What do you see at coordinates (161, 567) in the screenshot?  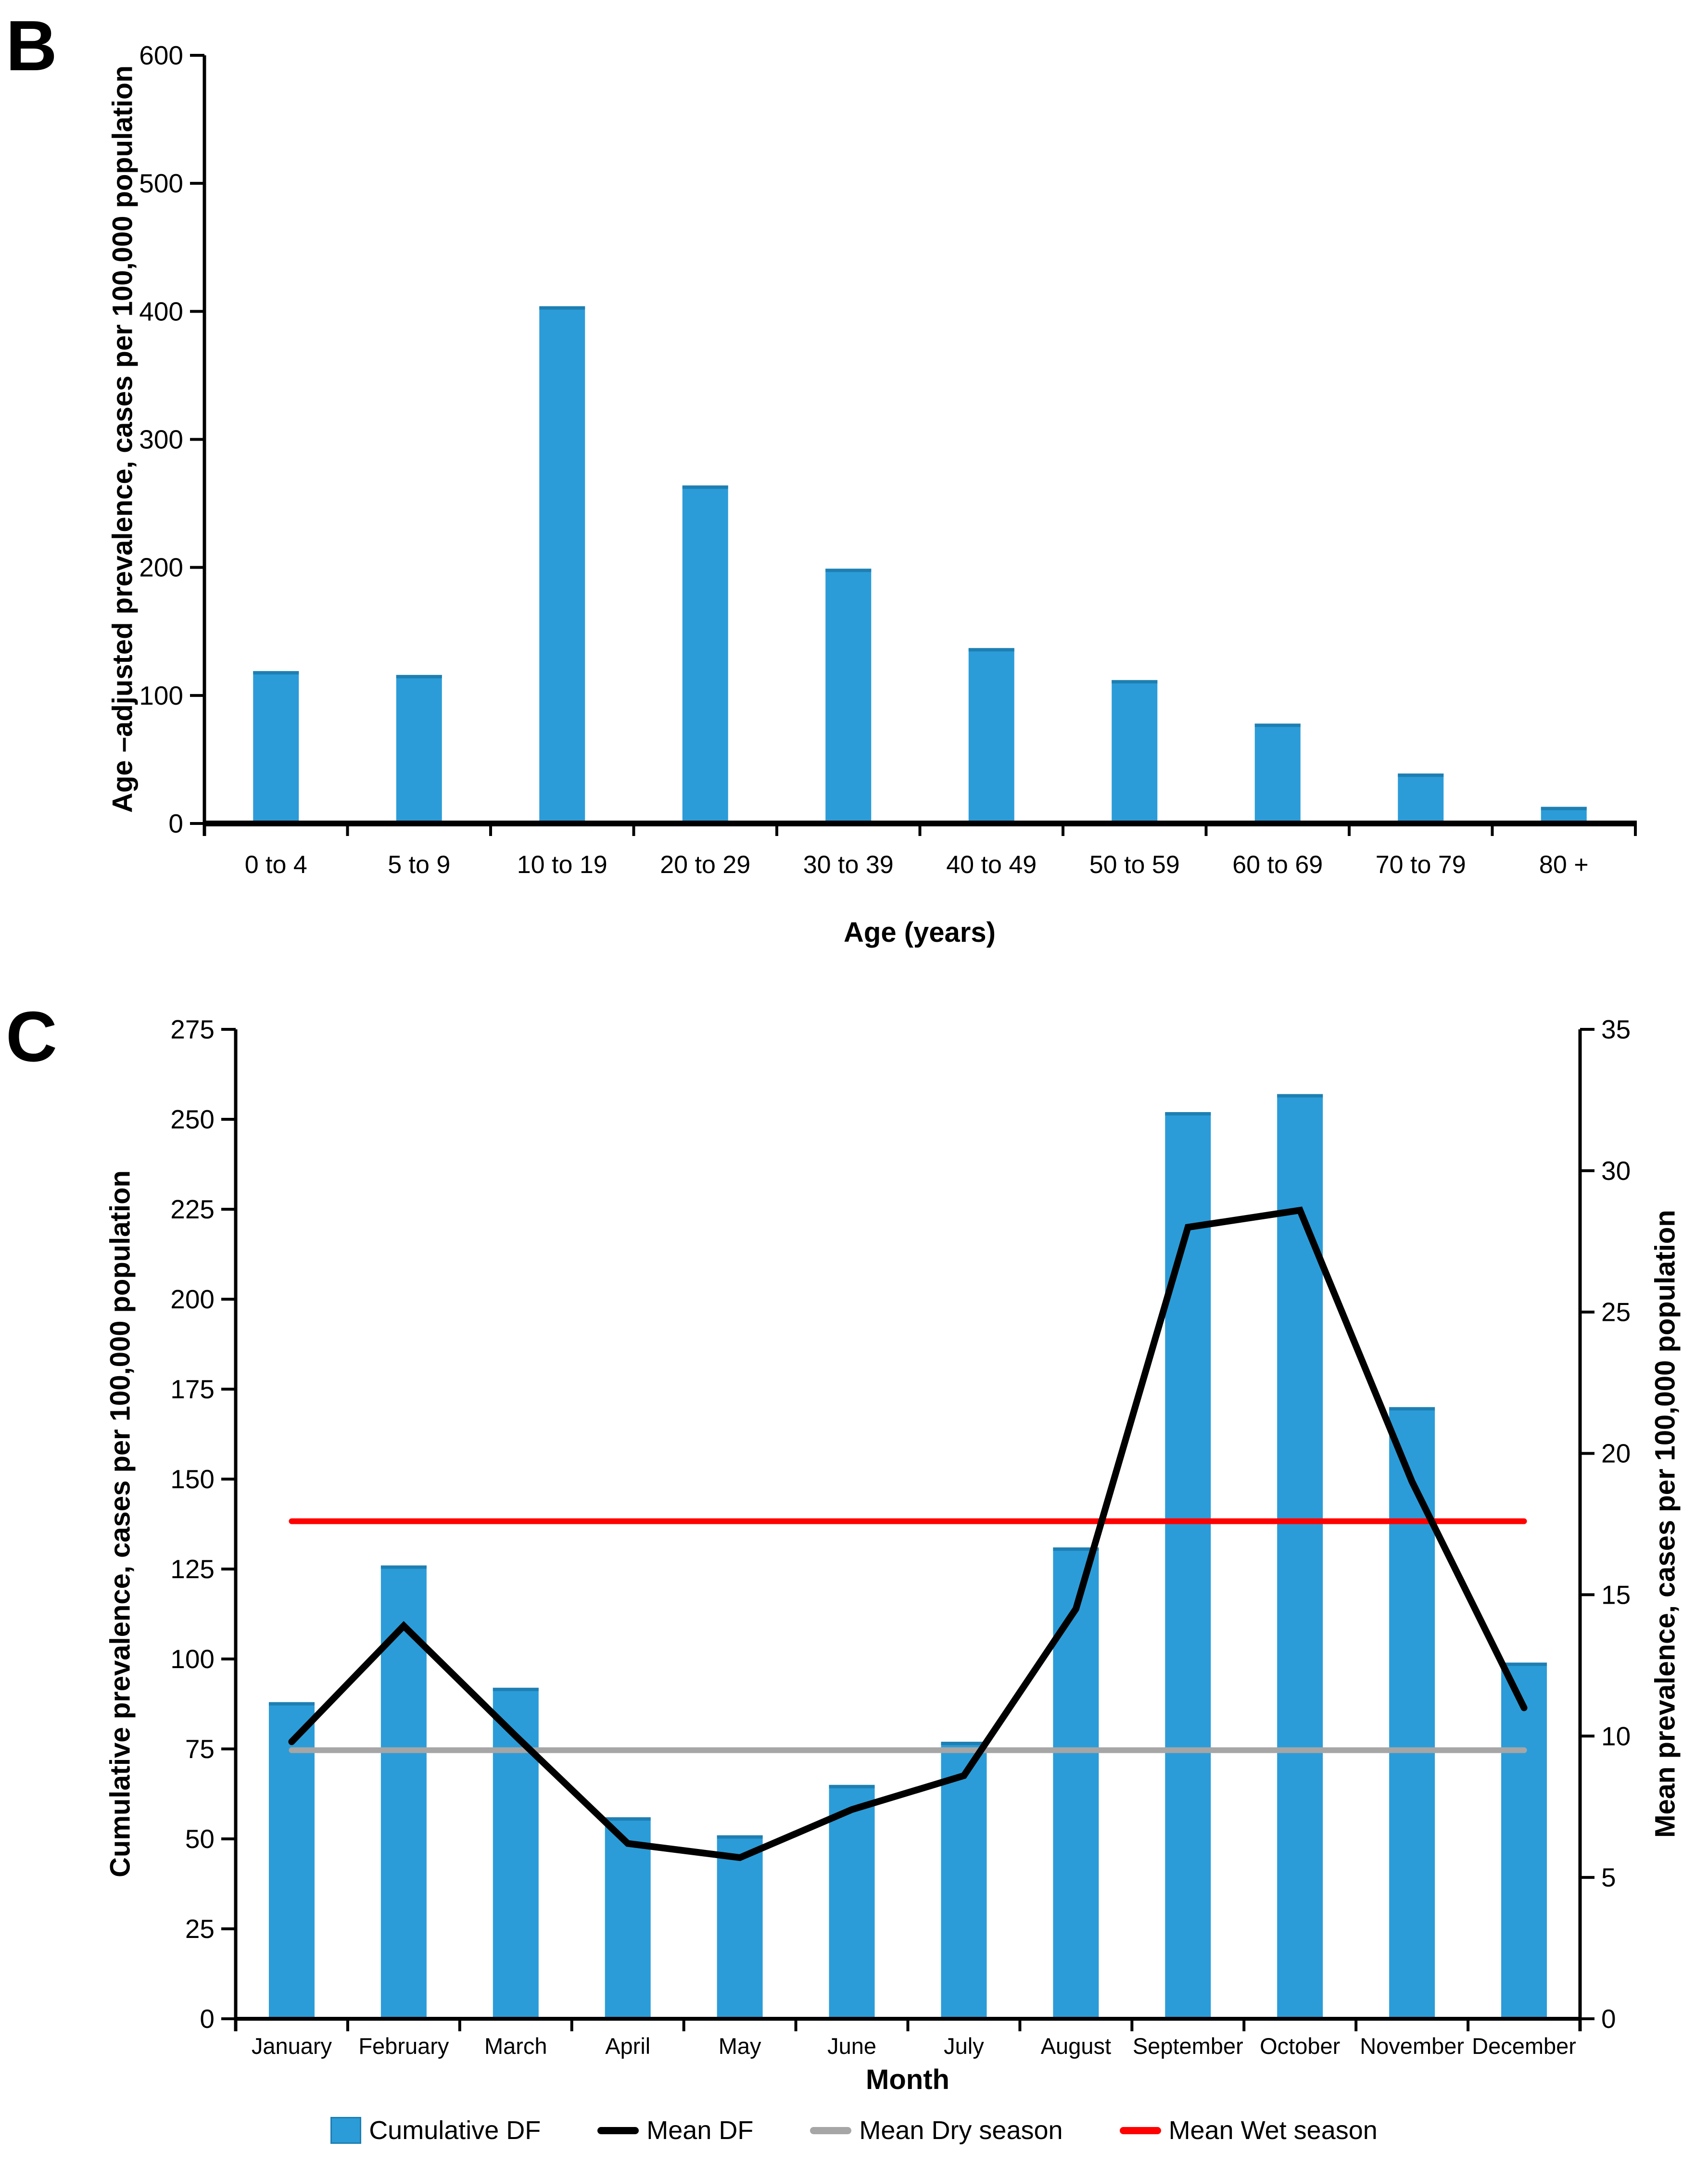 I see `chart-b-y-tick-label: 200` at bounding box center [161, 567].